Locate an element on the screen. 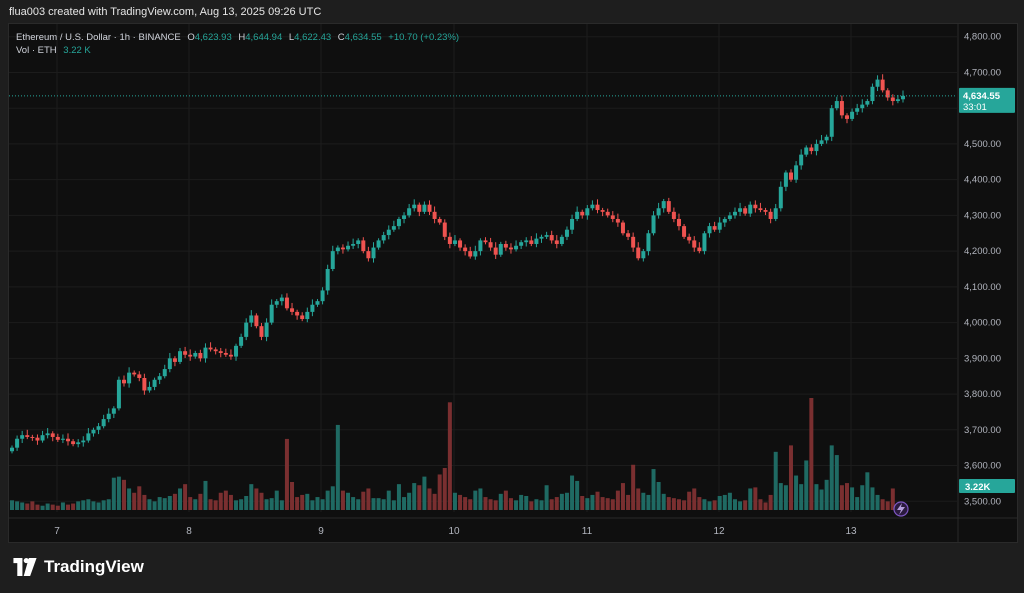 Image resolution: width=1024 pixels, height=593 pixels. close-value: 4,634.55 is located at coordinates (363, 37).